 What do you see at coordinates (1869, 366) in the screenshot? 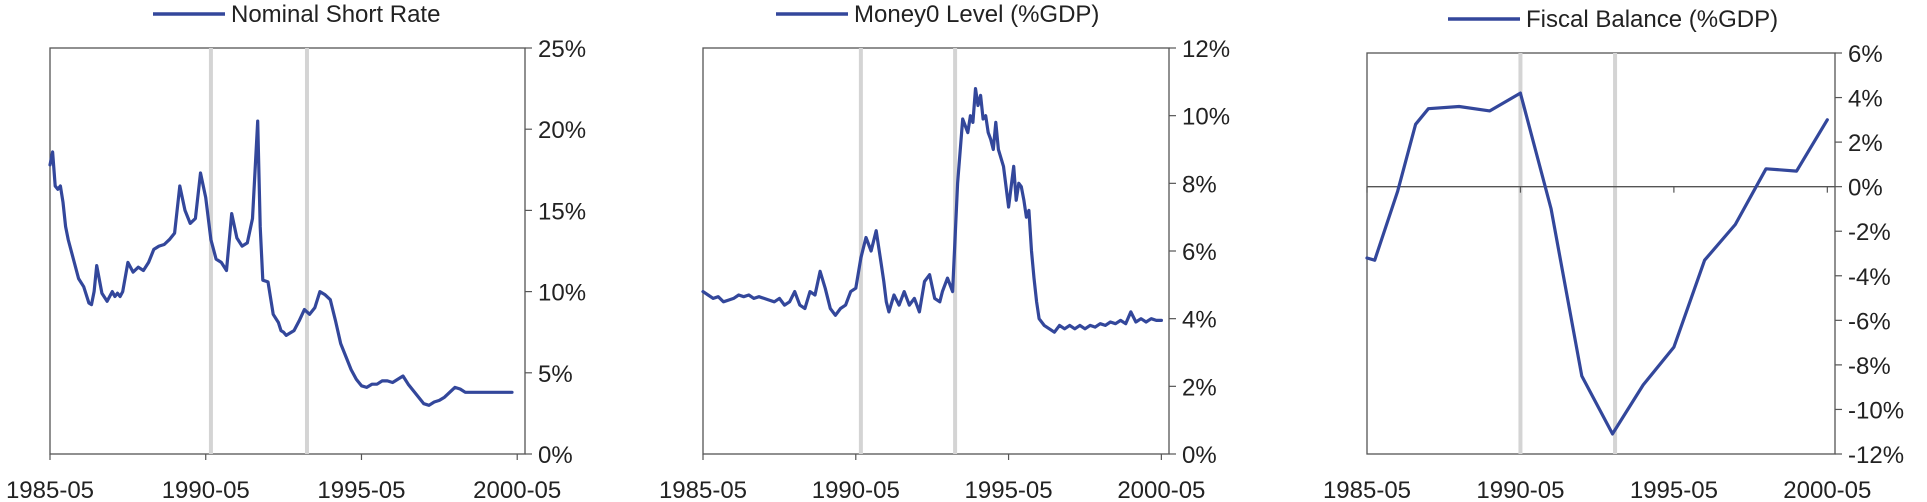
I see `y-tick-label: -8%` at bounding box center [1869, 366].